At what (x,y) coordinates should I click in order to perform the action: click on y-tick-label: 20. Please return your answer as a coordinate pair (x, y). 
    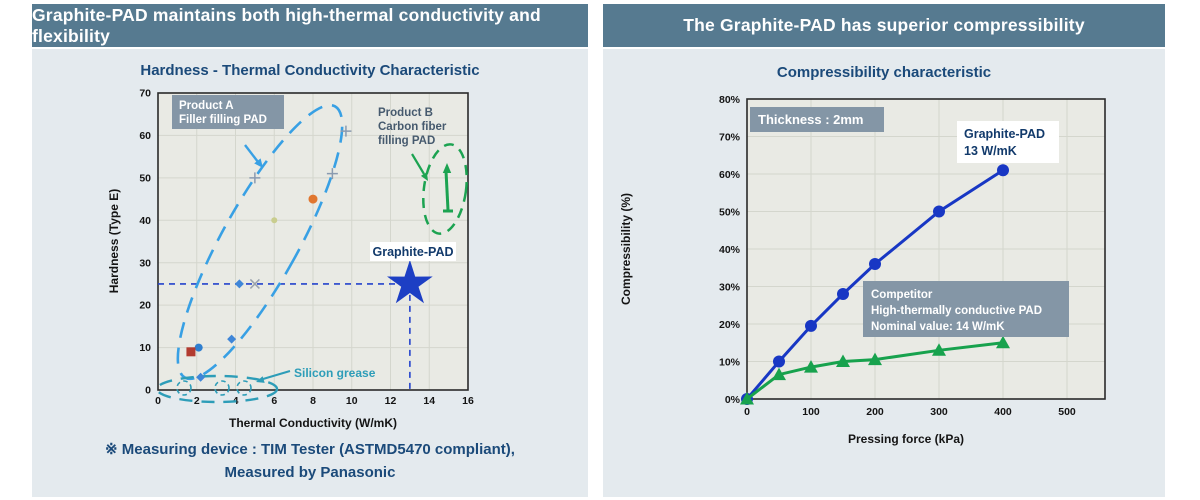
    Looking at the image, I should click on (145, 306).